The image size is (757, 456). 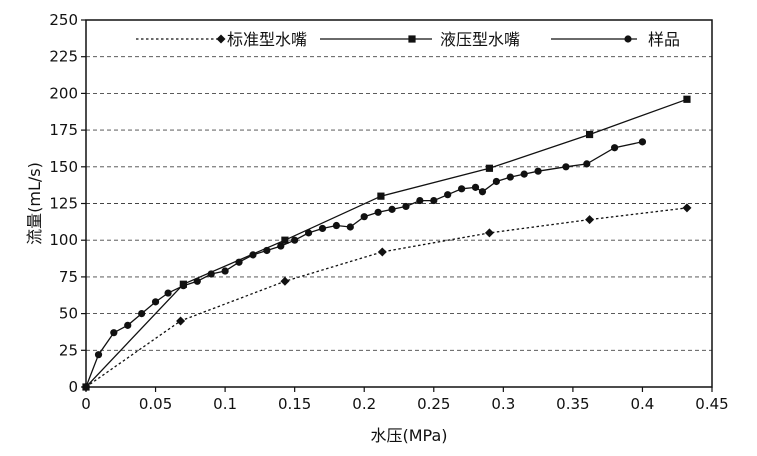 I want to click on x-tick-label: 0.4, so click(x=643, y=404).